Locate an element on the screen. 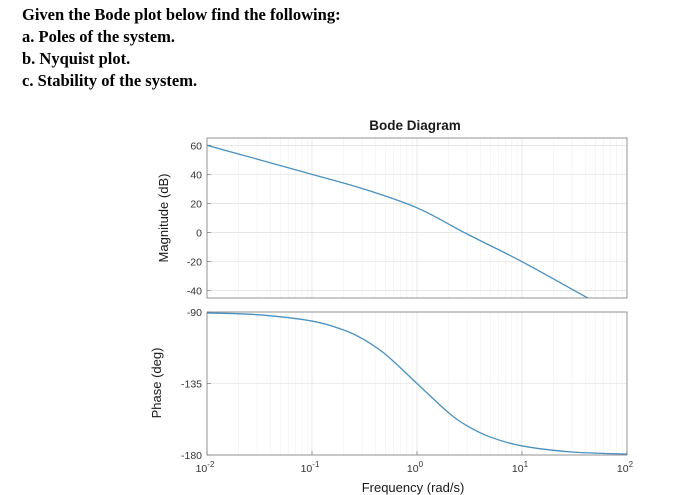 This screenshot has width=700, height=495. phase-y-tick-label: -90 is located at coordinates (194, 313).